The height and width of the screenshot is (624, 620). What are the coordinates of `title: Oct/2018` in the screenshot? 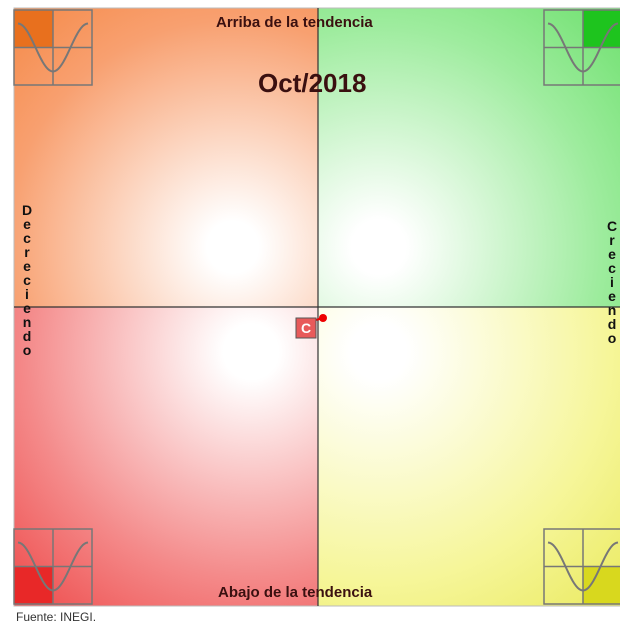 It's located at (312, 83).